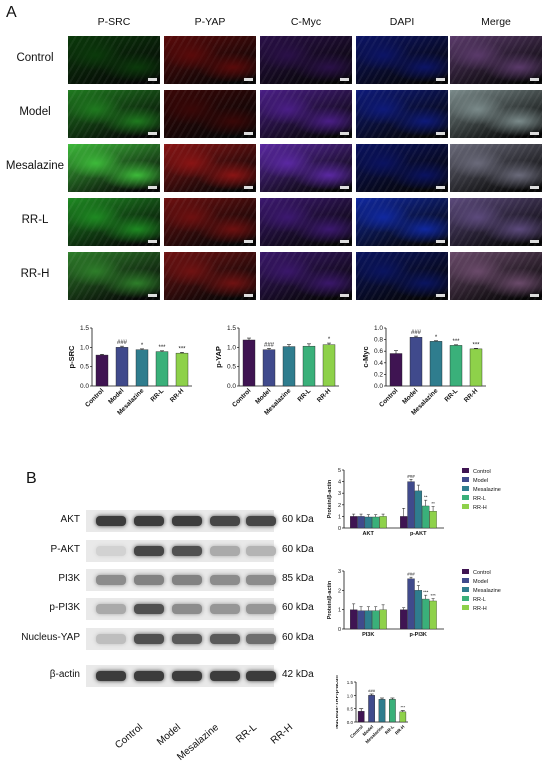 The width and height of the screenshot is (550, 769). I want to click on blot-kda-label: 60 kDa, so click(298, 607).